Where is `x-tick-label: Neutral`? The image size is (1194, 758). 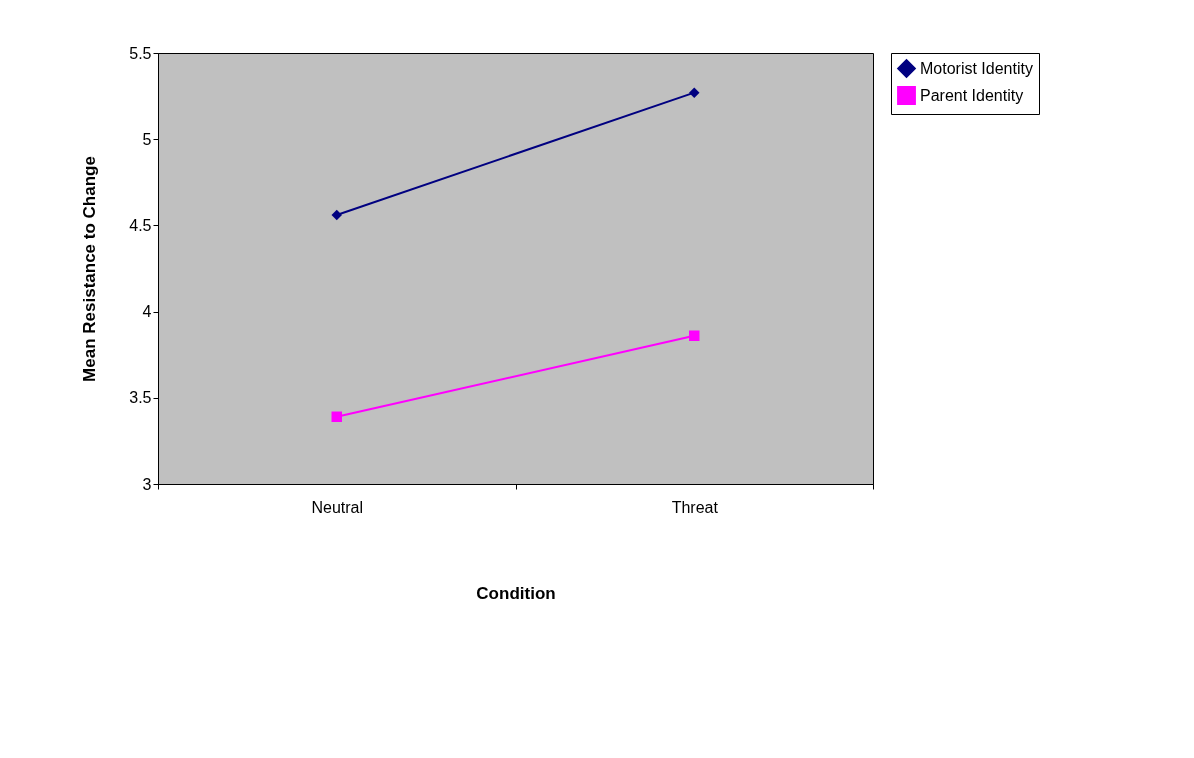 x-tick-label: Neutral is located at coordinates (337, 507).